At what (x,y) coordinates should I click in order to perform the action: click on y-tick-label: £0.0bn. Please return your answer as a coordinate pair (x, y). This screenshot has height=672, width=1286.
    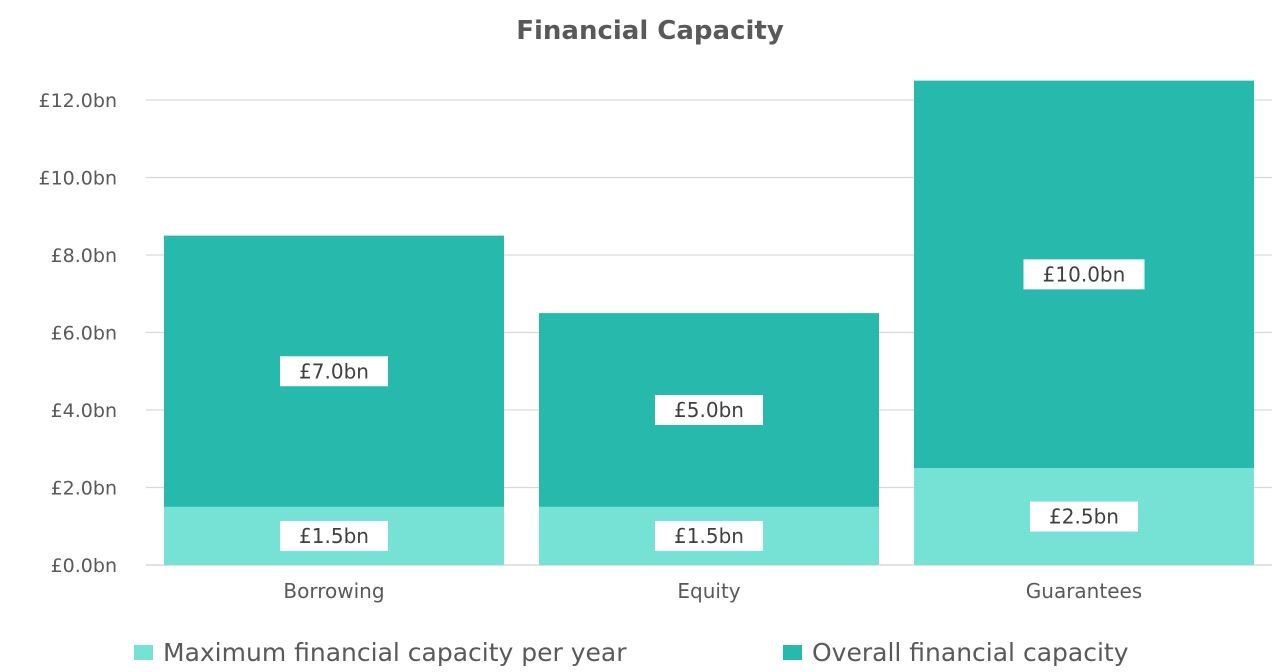
    Looking at the image, I should click on (84, 566).